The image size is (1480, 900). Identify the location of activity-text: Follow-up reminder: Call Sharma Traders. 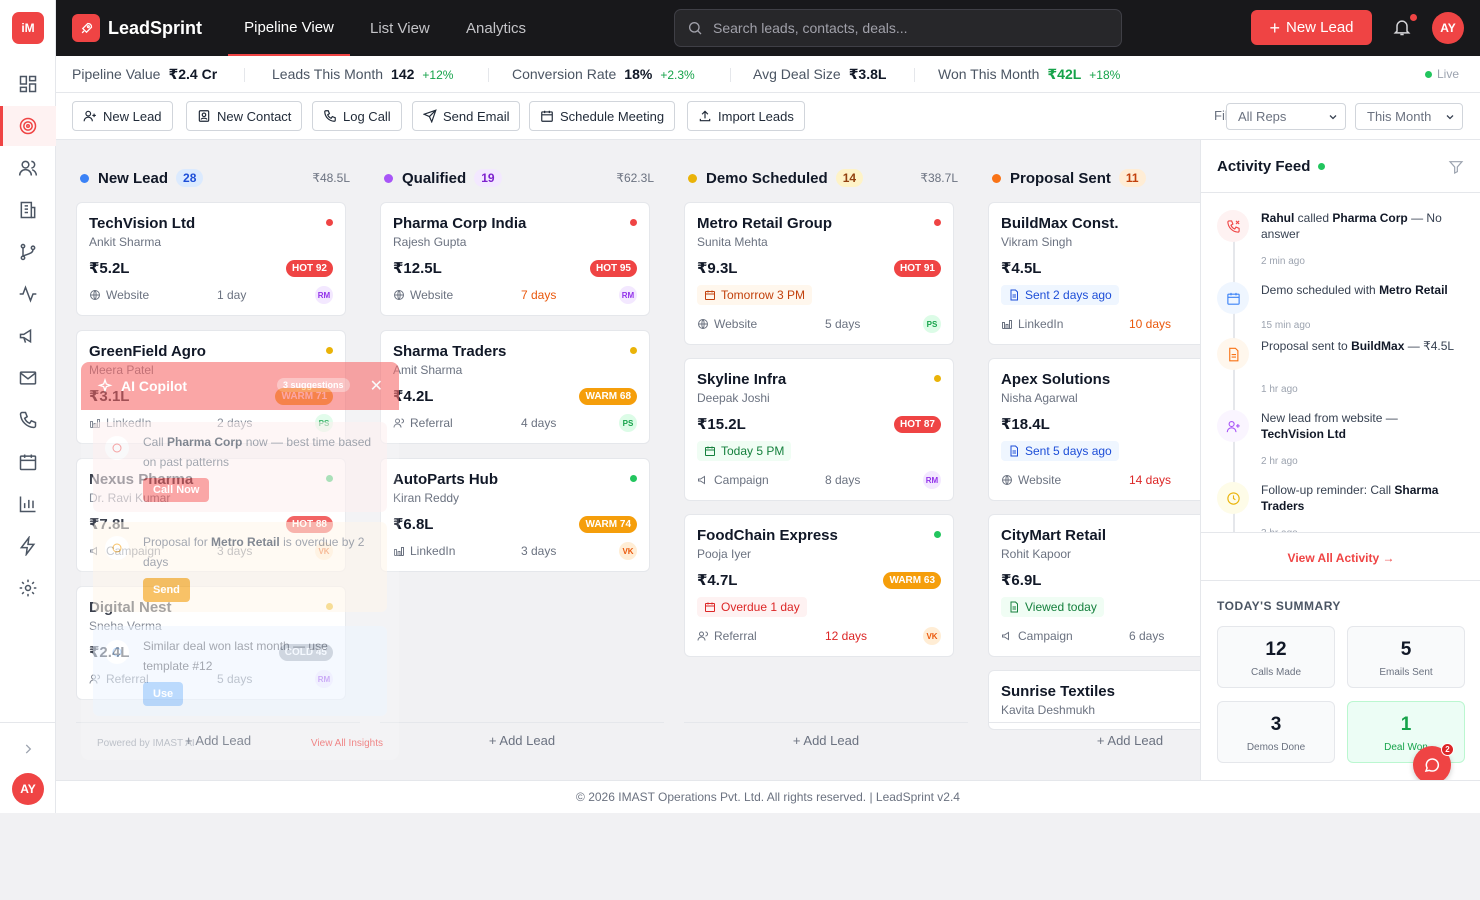
(1361, 498).